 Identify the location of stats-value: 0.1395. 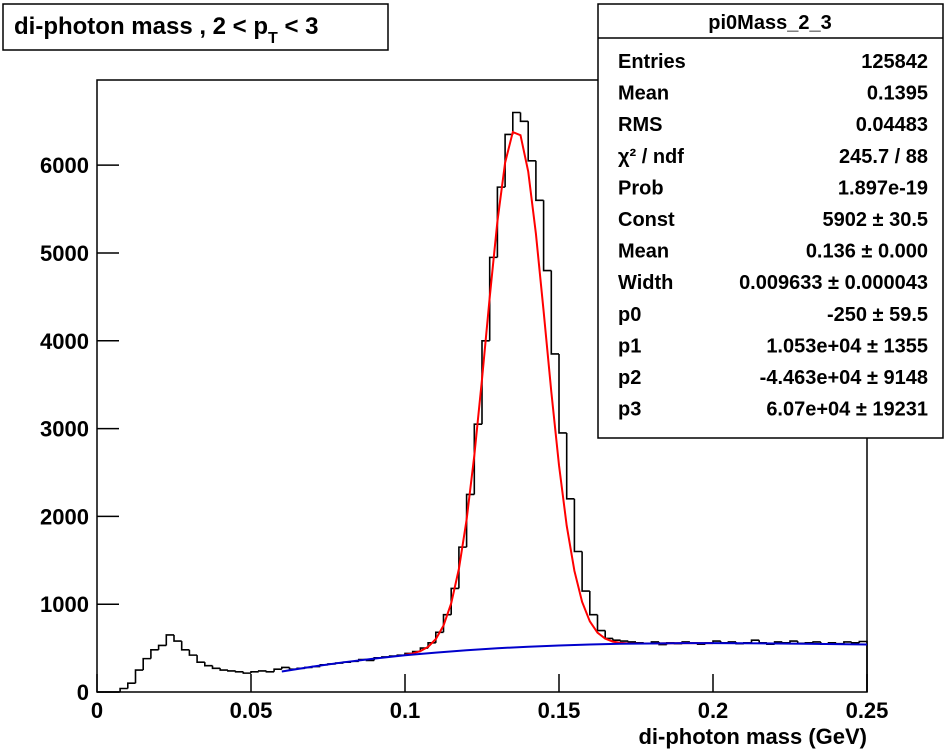
(897, 94).